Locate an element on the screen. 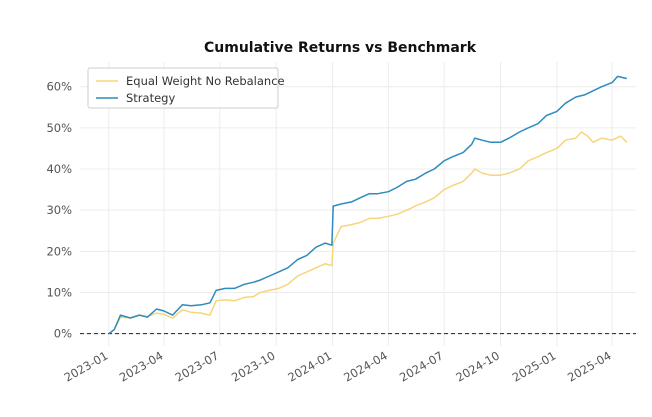 The image size is (652, 417). legend: Equal Weight No Rebalance Strategy is located at coordinates (186, 88).